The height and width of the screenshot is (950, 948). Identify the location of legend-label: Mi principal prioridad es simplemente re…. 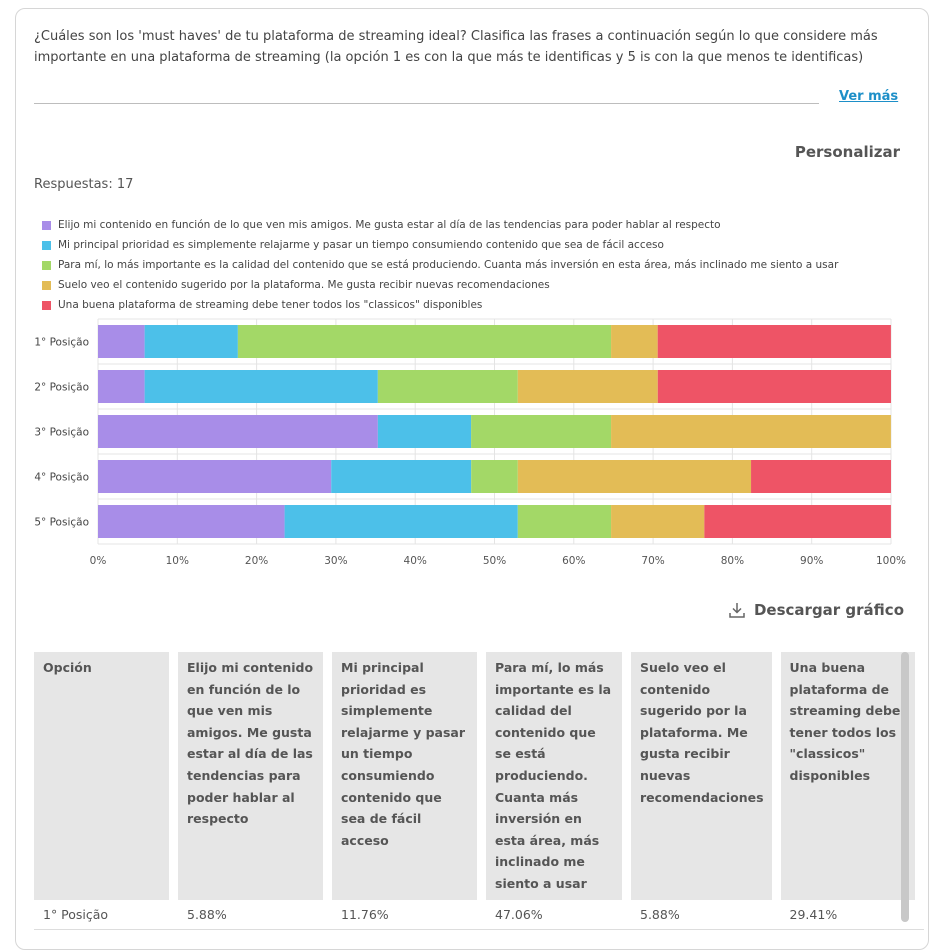
(361, 245).